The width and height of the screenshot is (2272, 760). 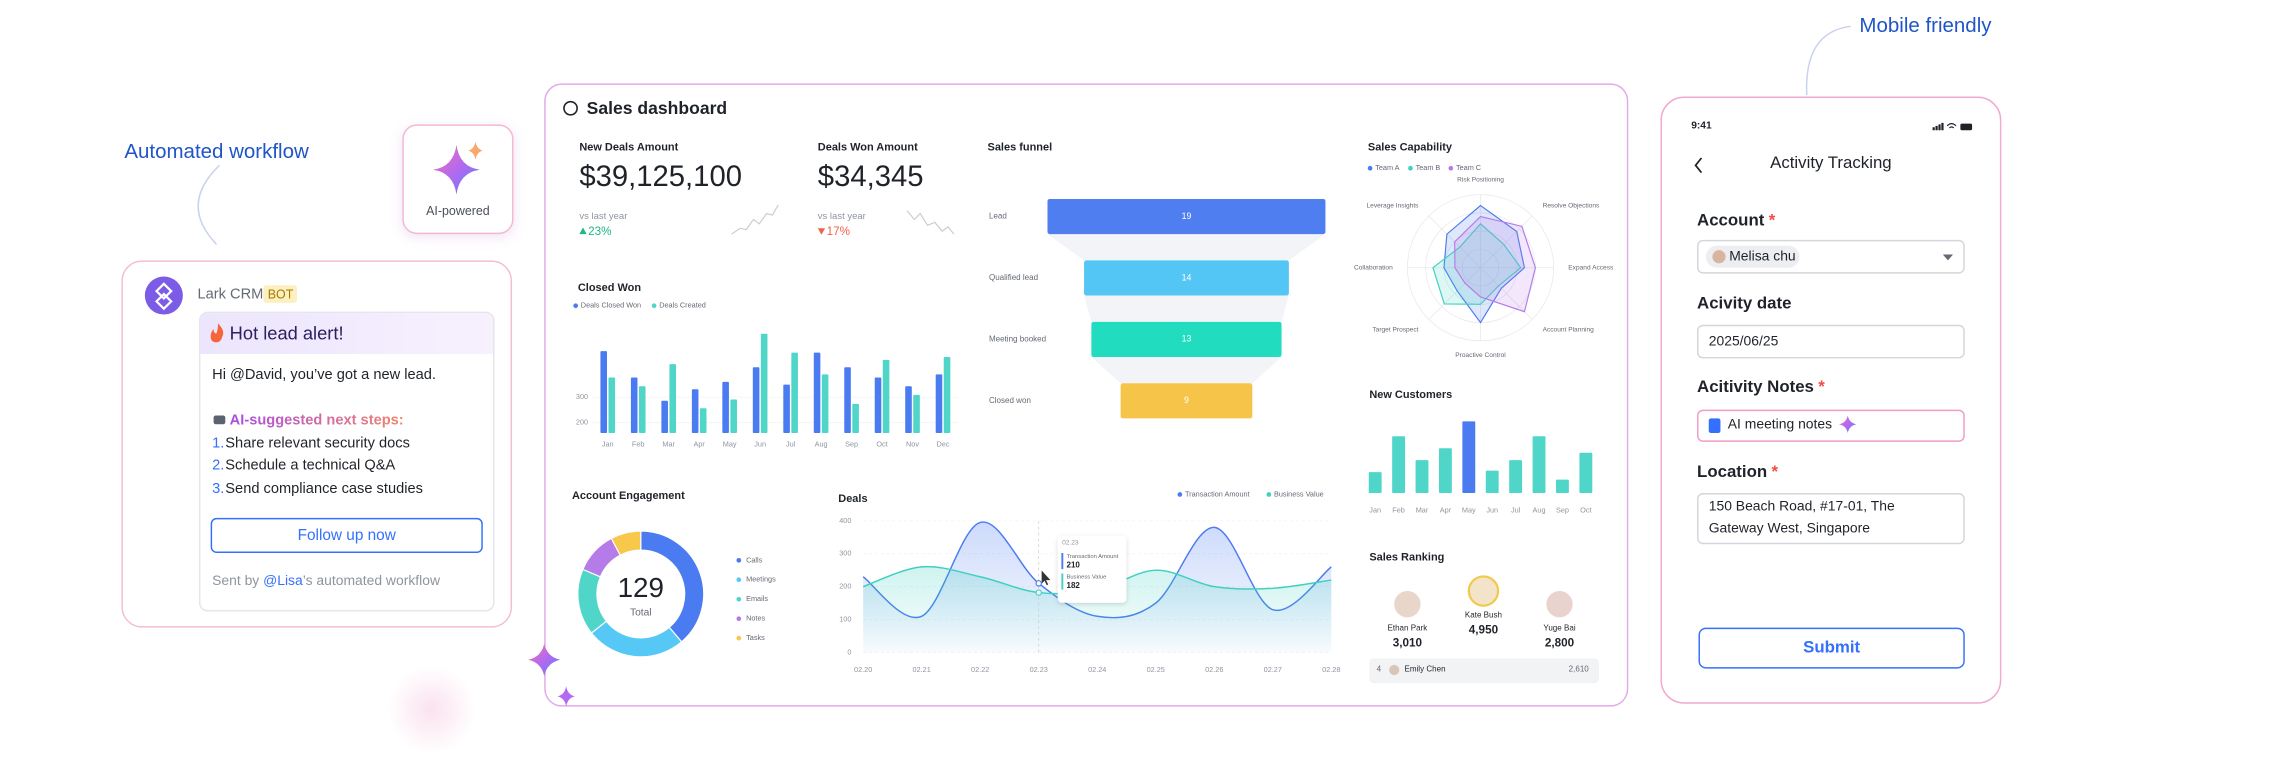 What do you see at coordinates (1410, 395) in the screenshot?
I see `chart-title: New Customers` at bounding box center [1410, 395].